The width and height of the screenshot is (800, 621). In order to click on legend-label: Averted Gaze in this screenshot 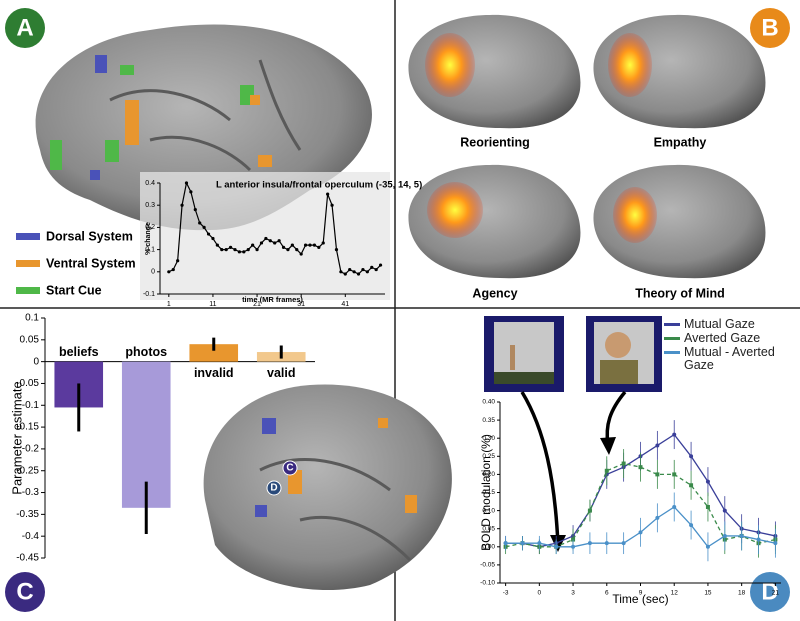, I will do `click(722, 338)`.